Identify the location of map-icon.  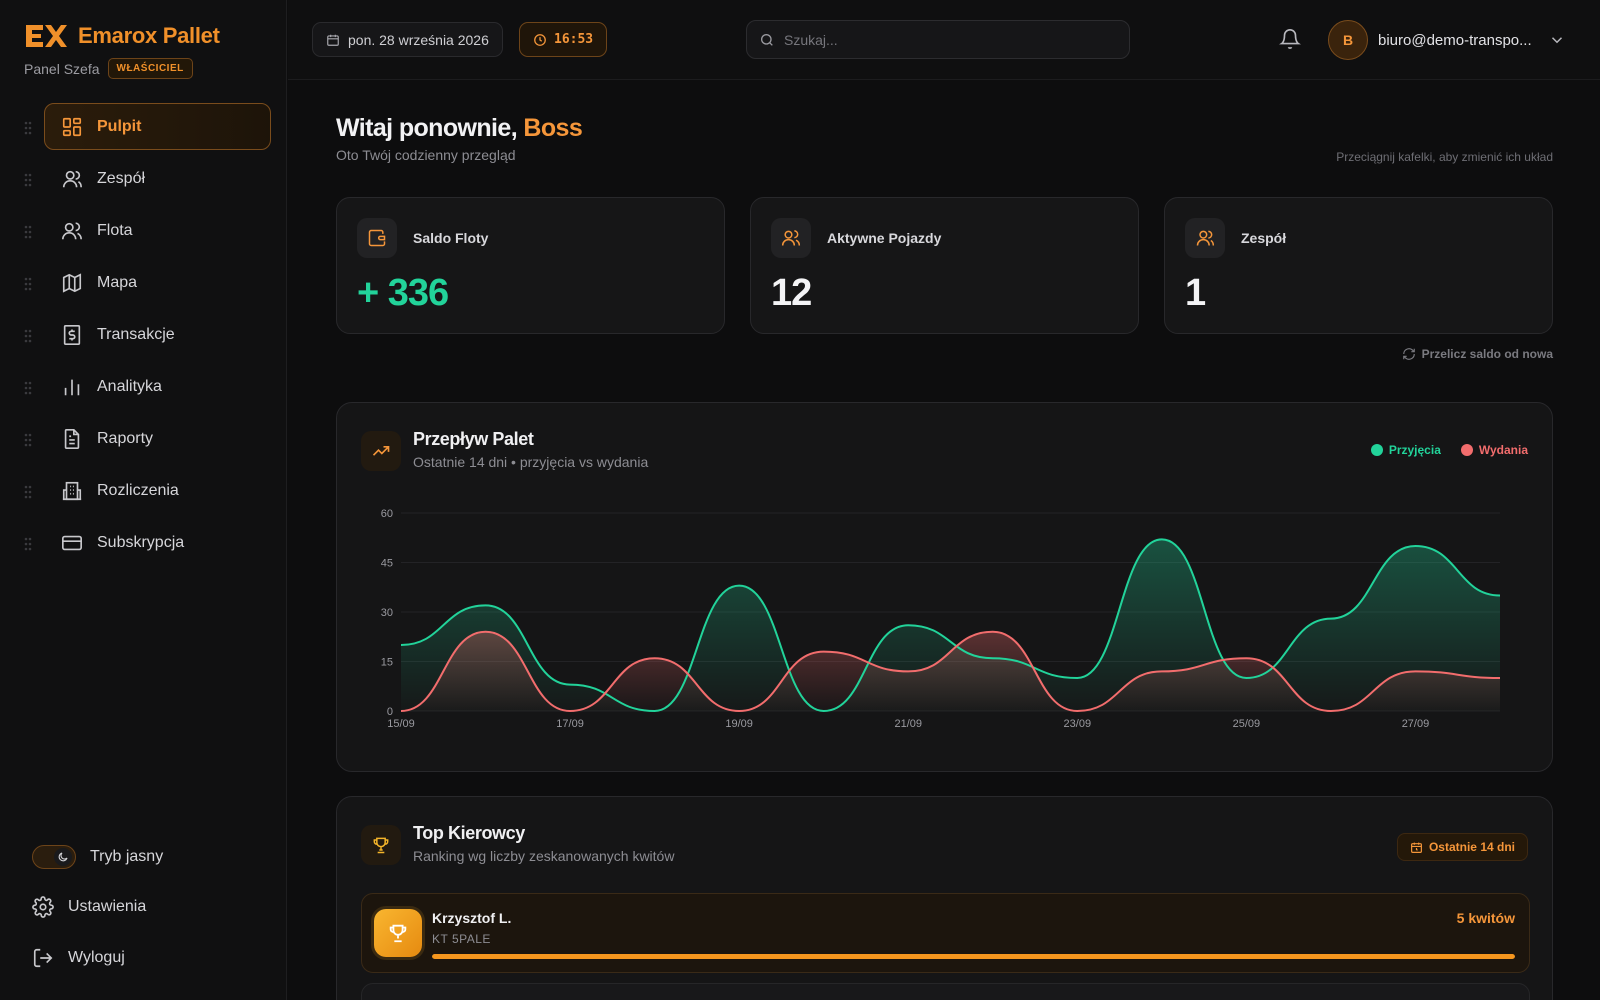
(72, 283).